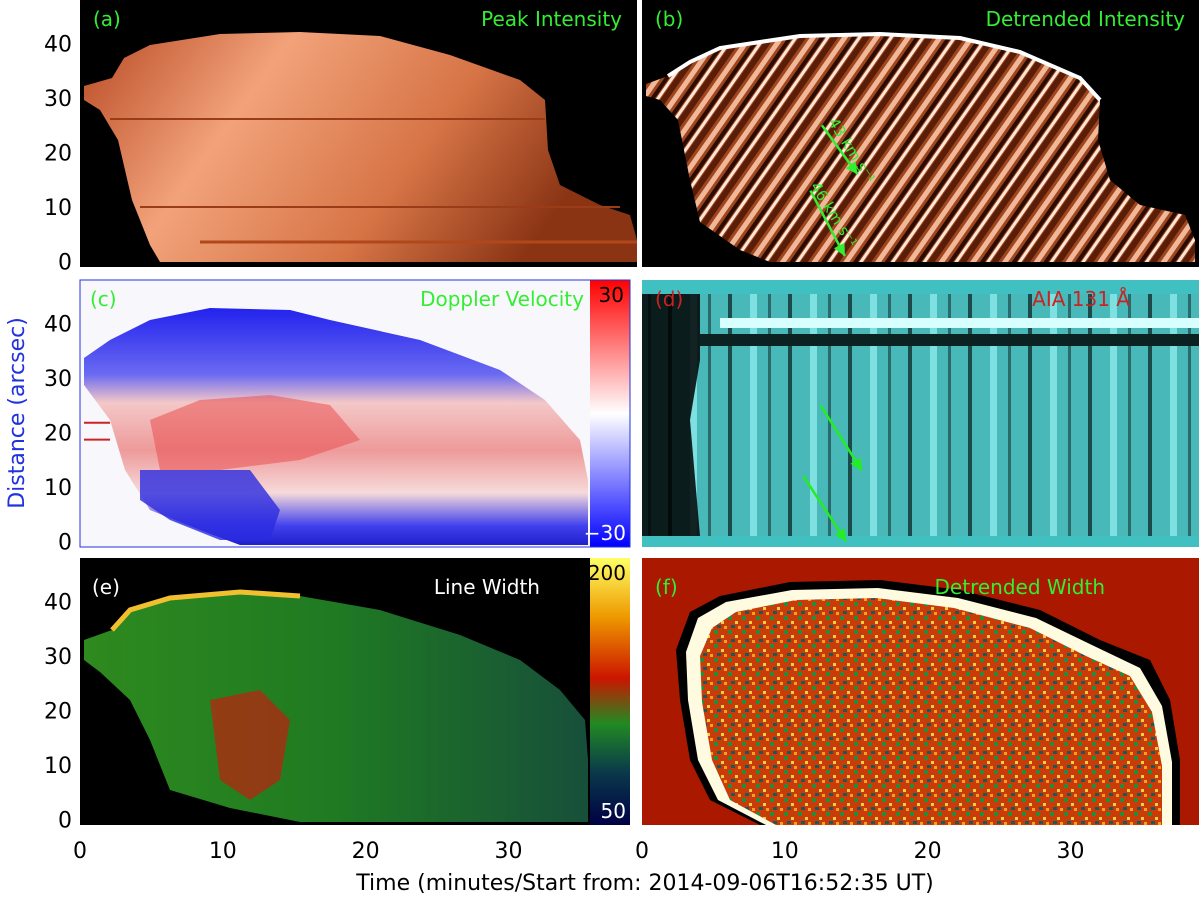 The width and height of the screenshot is (1200, 902). What do you see at coordinates (366, 851) in the screenshot?
I see `x-tick-label-left-2: 20` at bounding box center [366, 851].